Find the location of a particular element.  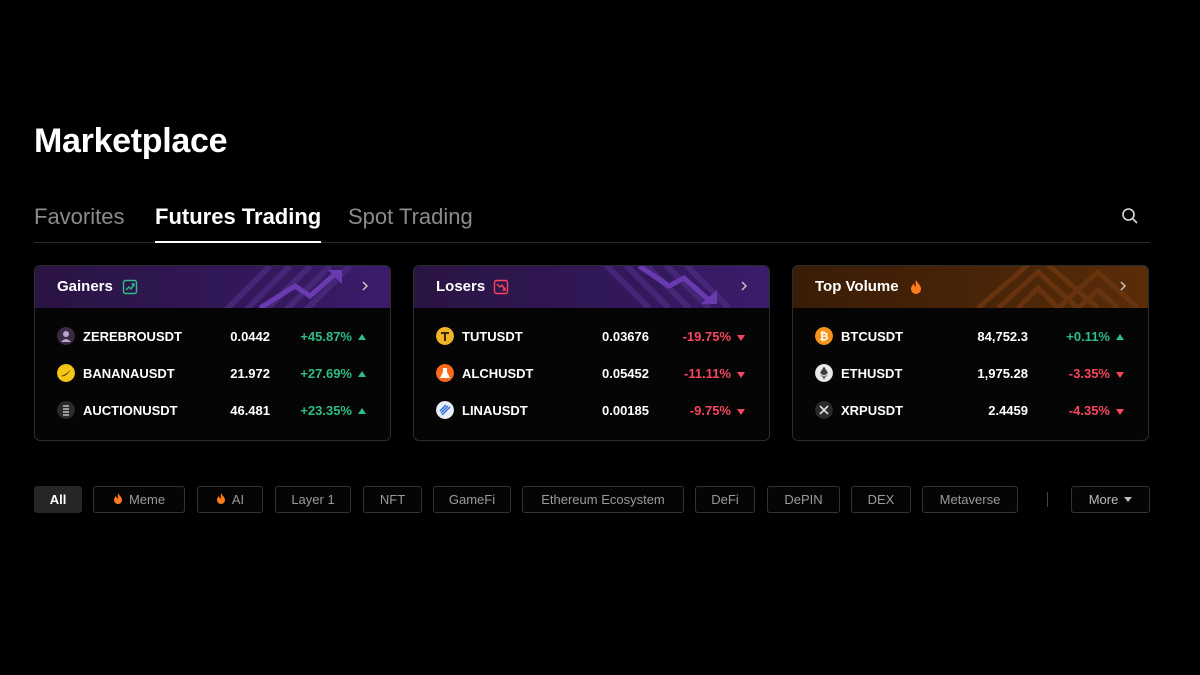

filter-chip-ethereum-ecosystem: Ethereum Ecosystem is located at coordinates (603, 499).